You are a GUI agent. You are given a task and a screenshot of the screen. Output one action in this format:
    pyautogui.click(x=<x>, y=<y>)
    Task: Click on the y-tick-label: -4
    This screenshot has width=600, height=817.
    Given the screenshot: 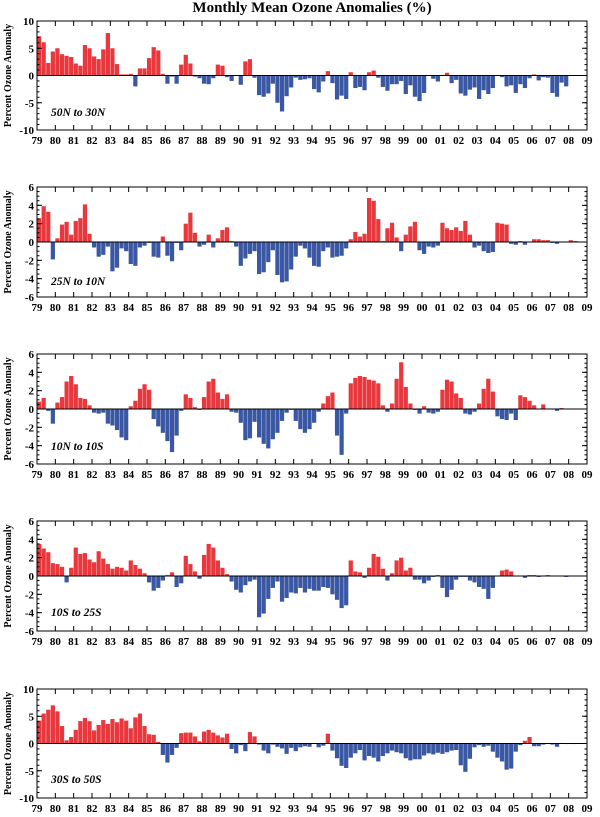 What is the action you would take?
    pyautogui.click(x=30, y=280)
    